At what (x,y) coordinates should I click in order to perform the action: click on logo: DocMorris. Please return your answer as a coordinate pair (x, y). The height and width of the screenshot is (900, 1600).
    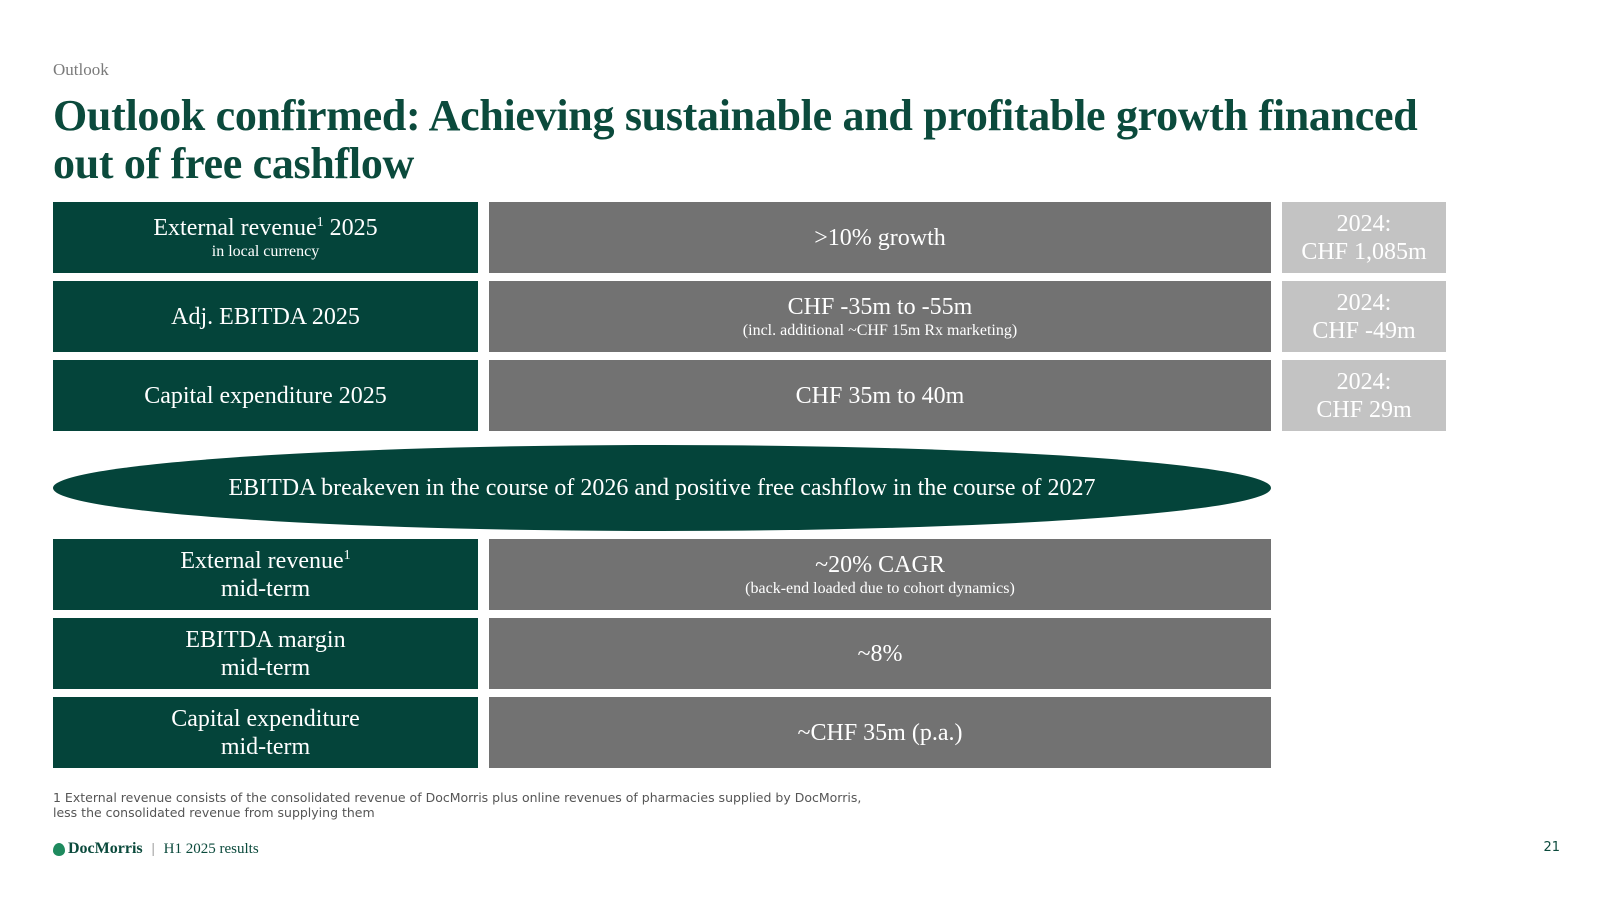
    Looking at the image, I should click on (105, 848).